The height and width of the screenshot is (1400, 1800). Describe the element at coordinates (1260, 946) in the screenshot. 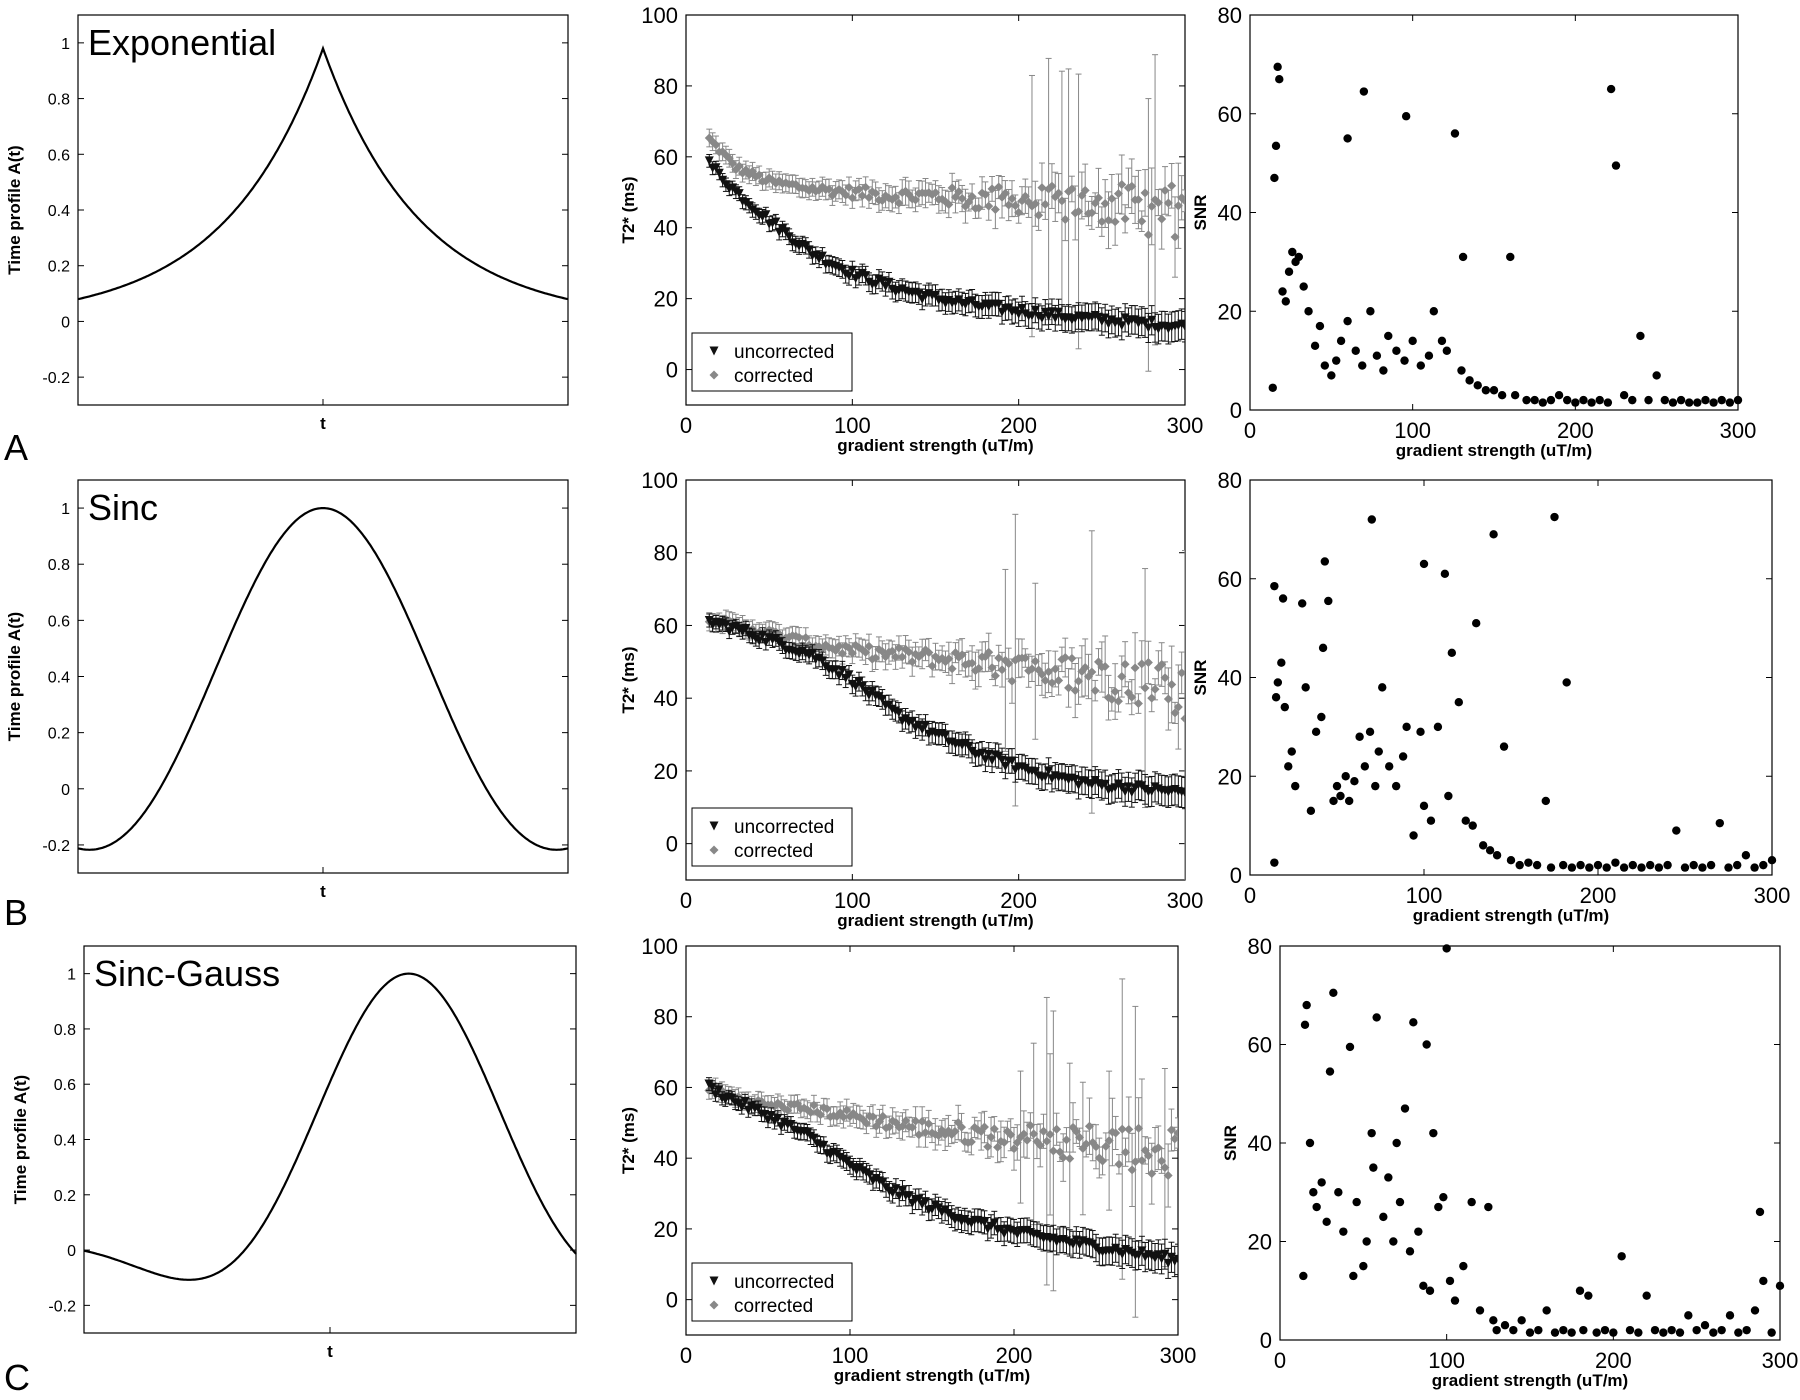

I see `C-snr-ytick-label: 80` at that location.